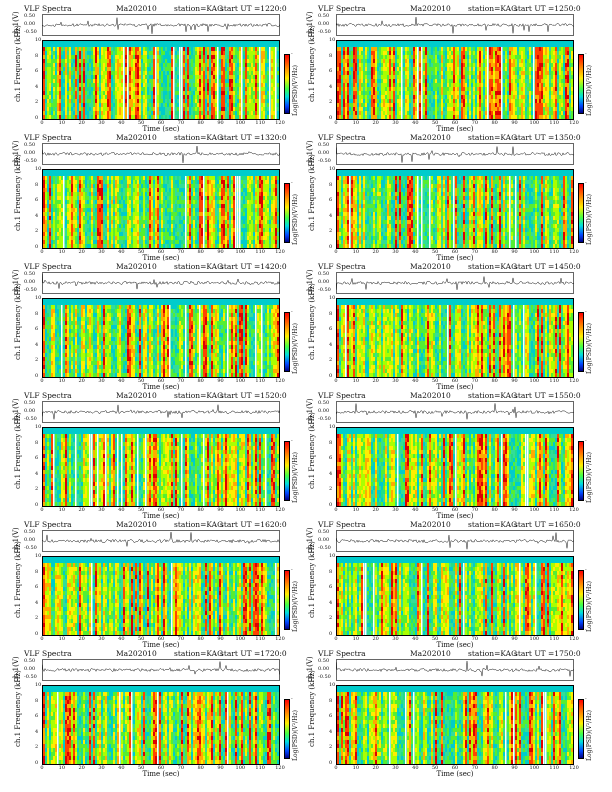 The image size is (612, 792). Describe the element at coordinates (455, 80) in the screenshot. I see `spectrogram-svg` at that location.